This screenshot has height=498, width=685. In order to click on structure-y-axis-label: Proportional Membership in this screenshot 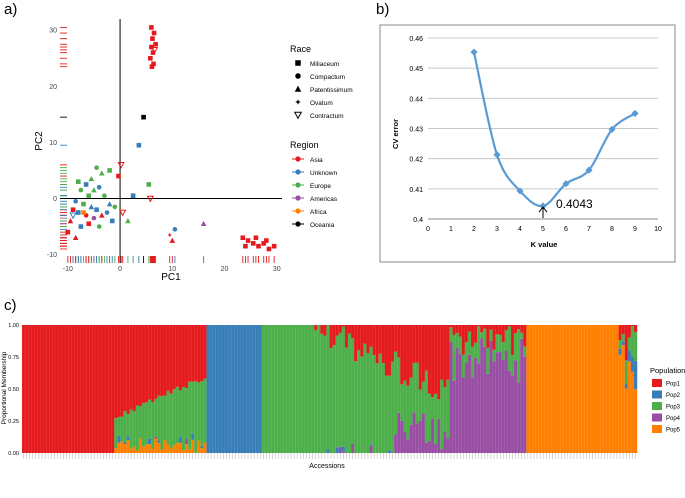, I will do `click(4, 387)`.